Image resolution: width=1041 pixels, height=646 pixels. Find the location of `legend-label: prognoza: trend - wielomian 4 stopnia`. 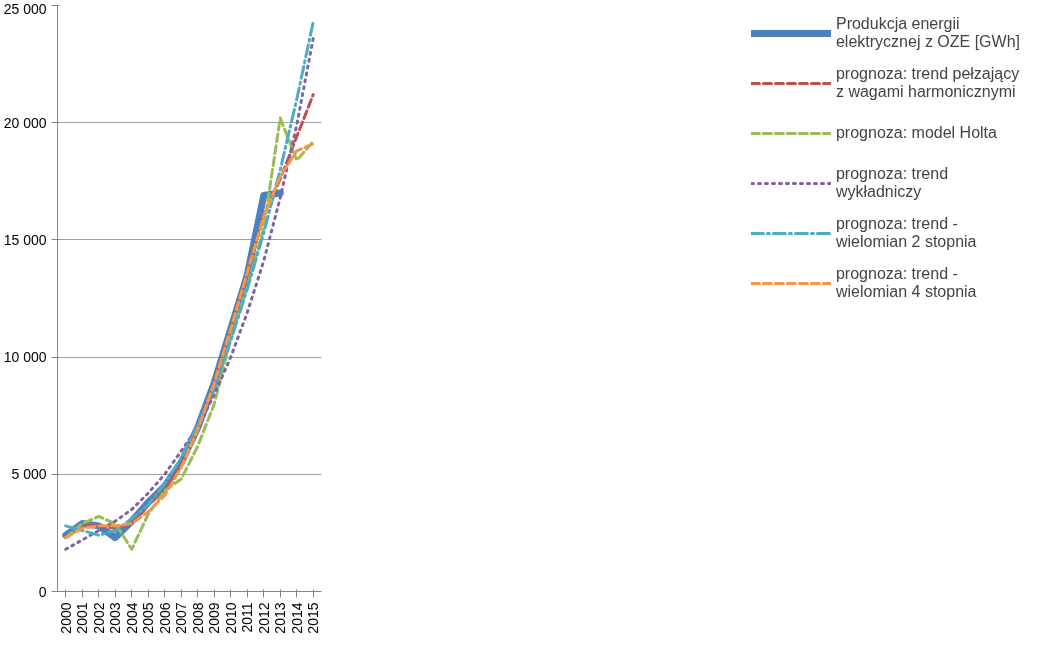

legend-label: prognoza: trend - wielomian 4 stopnia is located at coordinates (906, 283).